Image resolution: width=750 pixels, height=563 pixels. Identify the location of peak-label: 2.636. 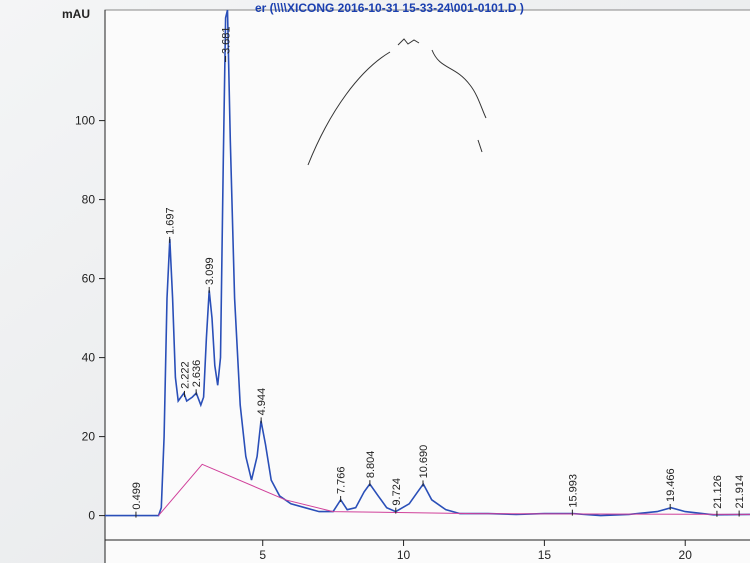
(197, 374).